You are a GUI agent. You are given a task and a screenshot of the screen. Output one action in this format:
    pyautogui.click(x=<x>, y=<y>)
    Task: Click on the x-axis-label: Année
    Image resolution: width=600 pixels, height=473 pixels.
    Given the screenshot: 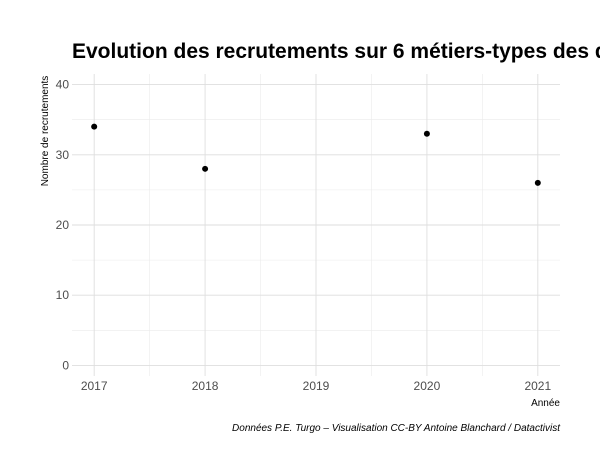 What is the action you would take?
    pyautogui.click(x=545, y=403)
    